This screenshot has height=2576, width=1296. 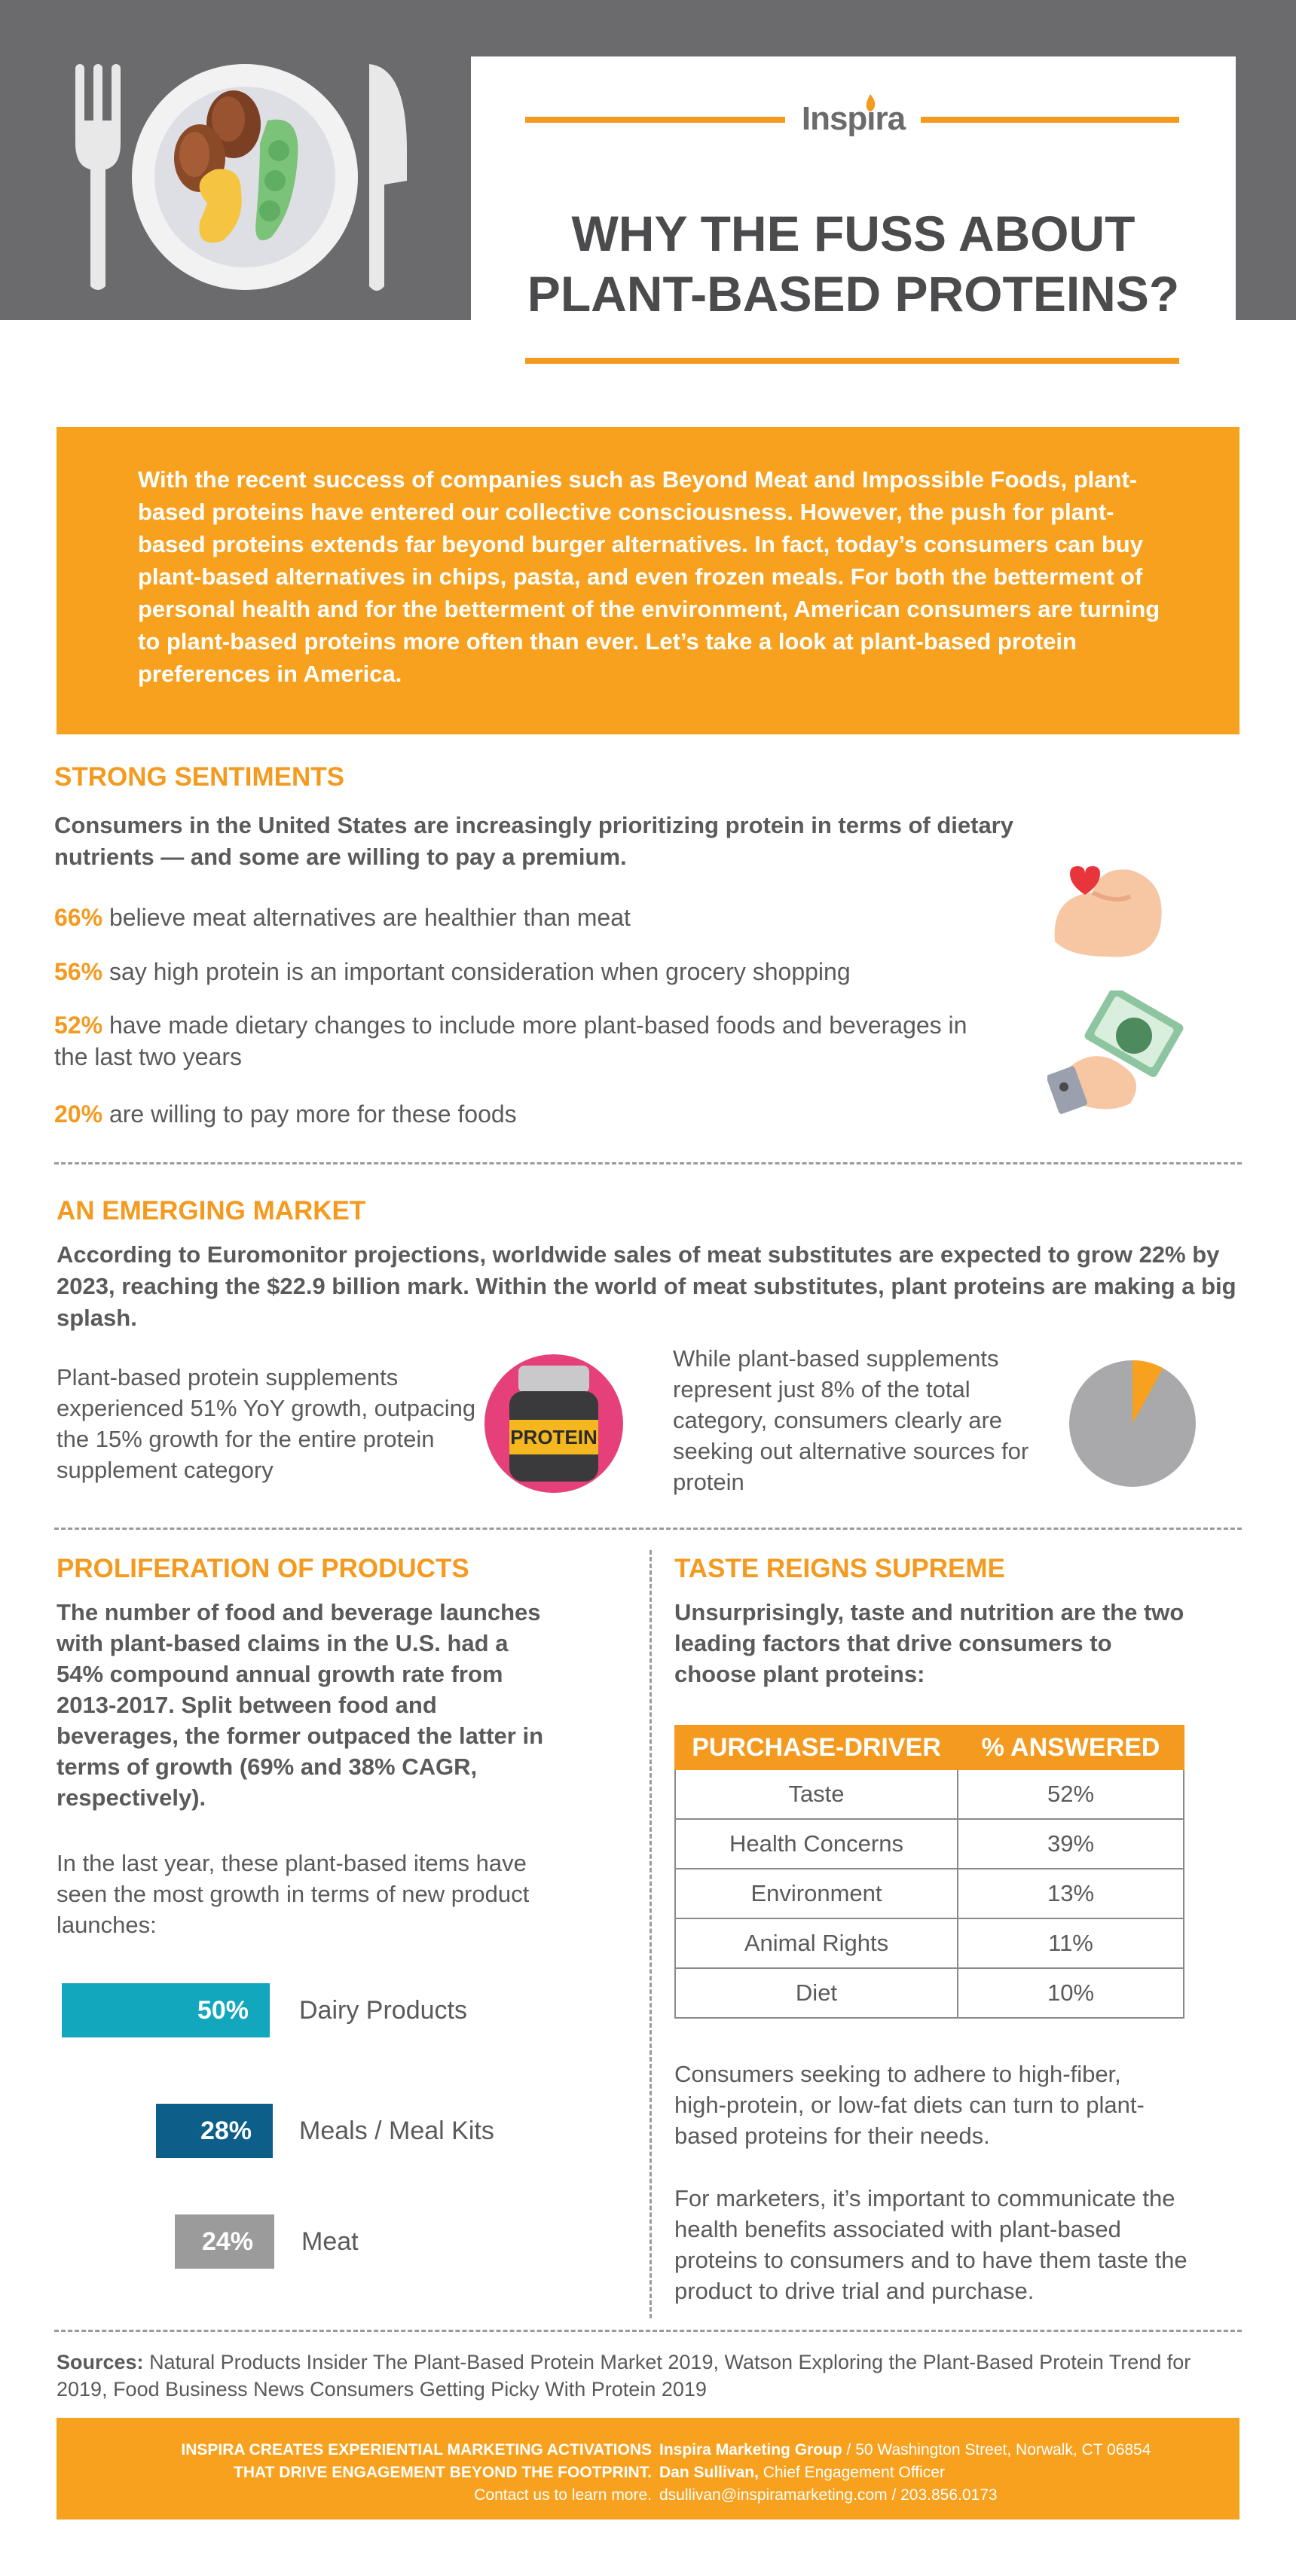 What do you see at coordinates (554, 1437) in the screenshot?
I see `jar-label: PROTEIN` at bounding box center [554, 1437].